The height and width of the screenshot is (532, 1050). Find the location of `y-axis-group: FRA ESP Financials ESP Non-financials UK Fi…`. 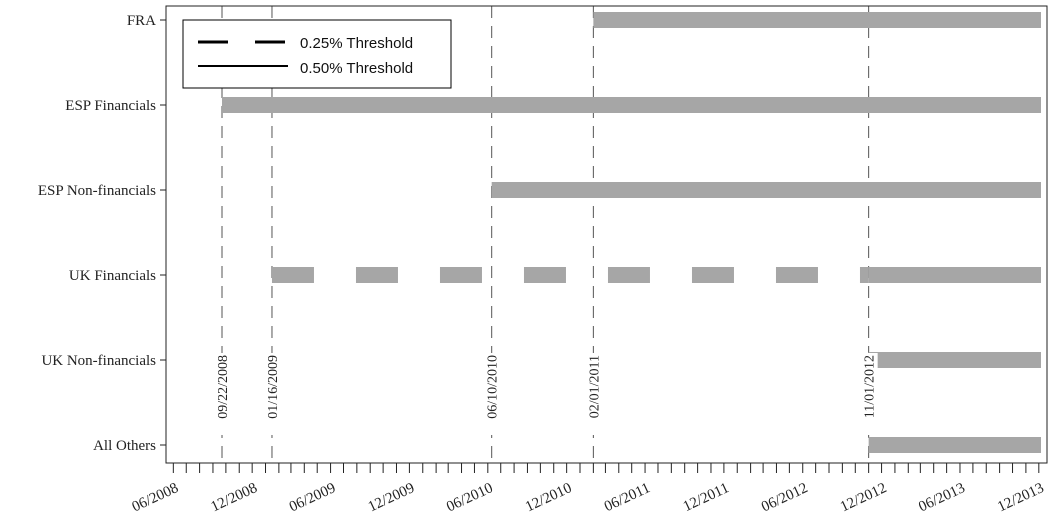

y-axis-group: FRA ESP Financials ESP Non-financials UK Fi… is located at coordinates (102, 233).